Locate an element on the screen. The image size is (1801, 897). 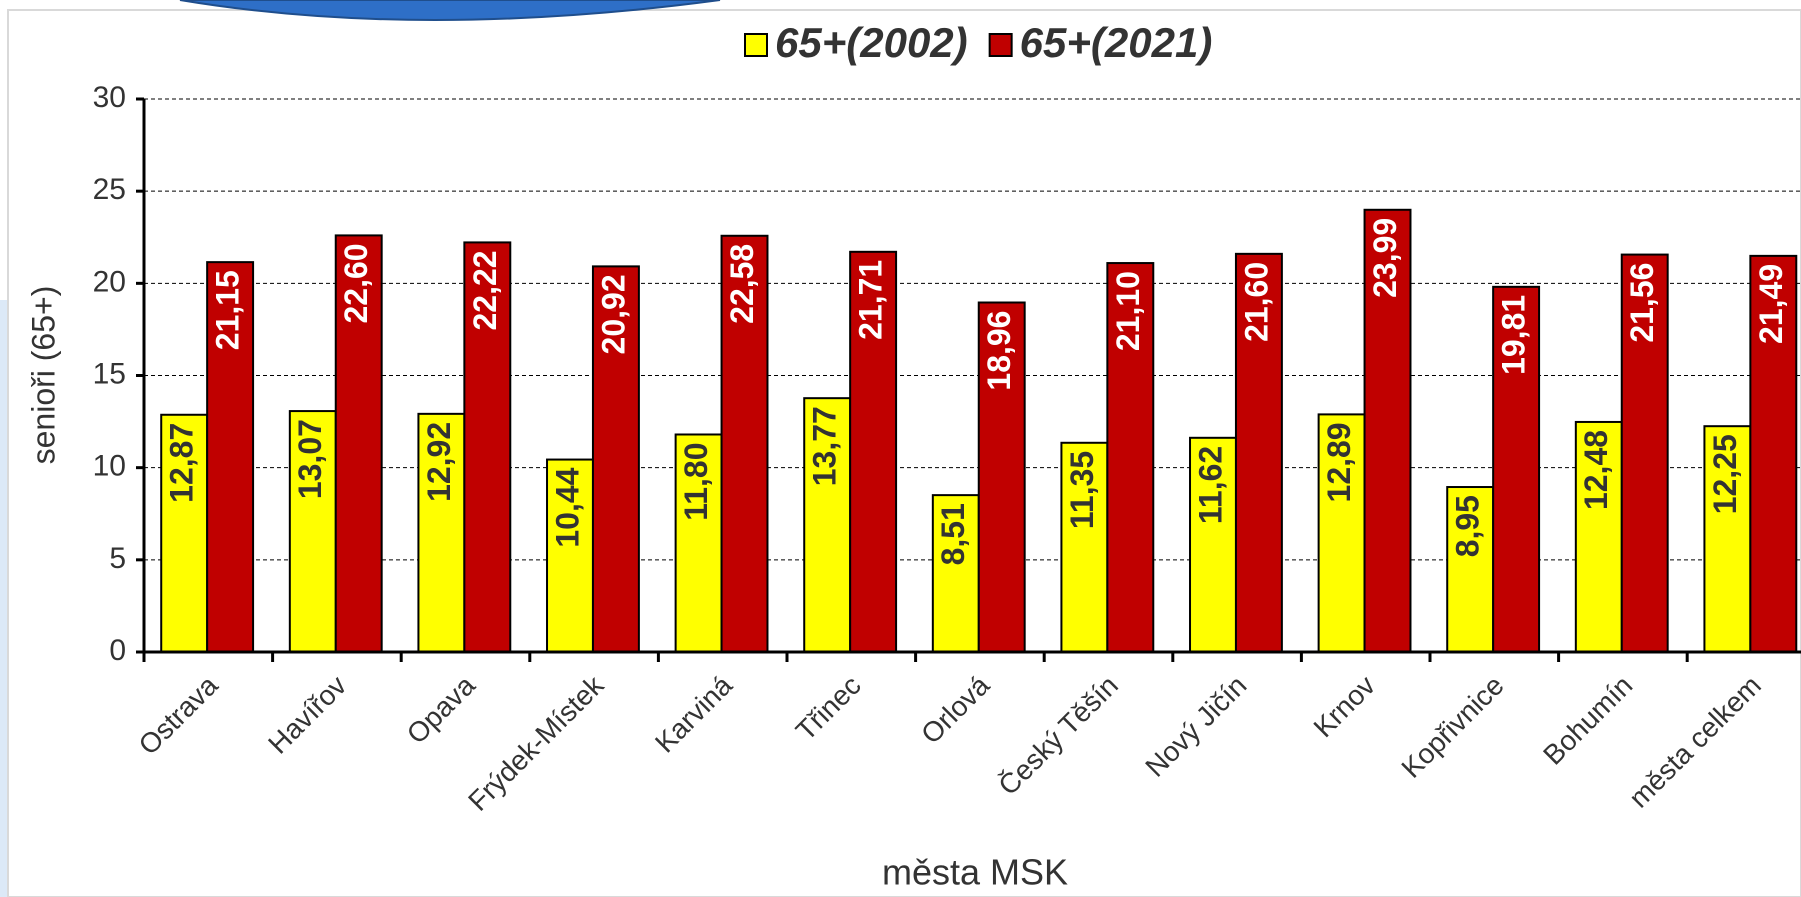
data-label: 10,44 is located at coordinates (567, 507).